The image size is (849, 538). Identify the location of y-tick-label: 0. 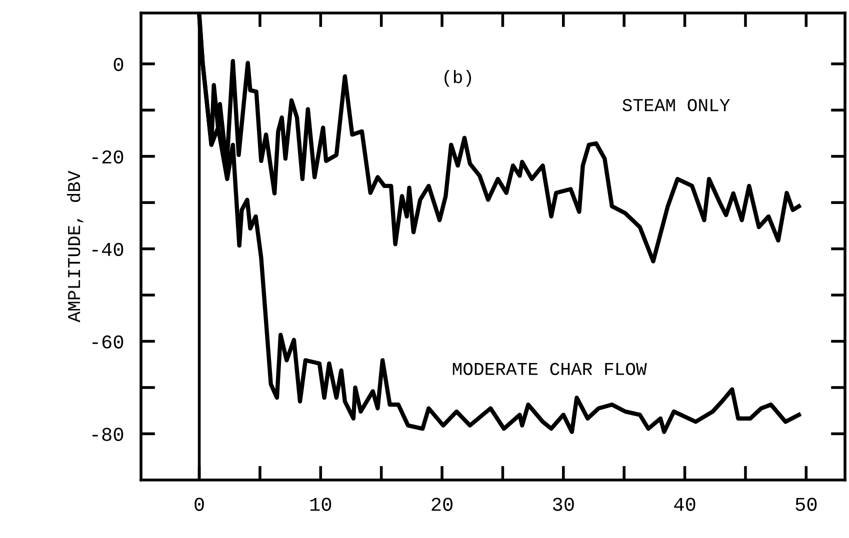
(119, 65).